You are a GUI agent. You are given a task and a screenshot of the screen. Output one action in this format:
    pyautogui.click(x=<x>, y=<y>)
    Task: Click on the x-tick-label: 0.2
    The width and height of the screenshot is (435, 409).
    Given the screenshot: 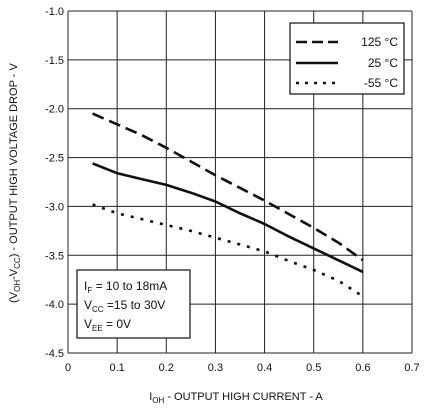 What is the action you would take?
    pyautogui.click(x=166, y=368)
    